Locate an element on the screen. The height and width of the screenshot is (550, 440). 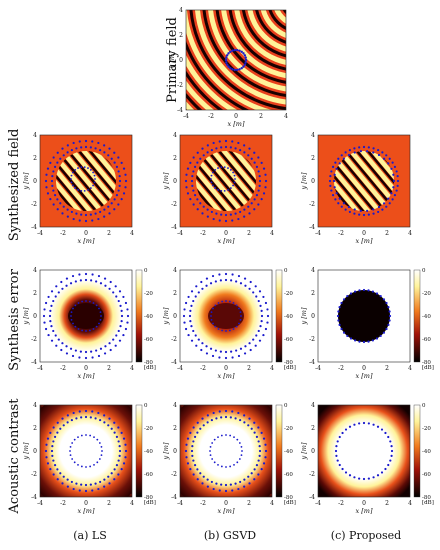
synth2-ylabel: y [m] is located at coordinates (304, 181).